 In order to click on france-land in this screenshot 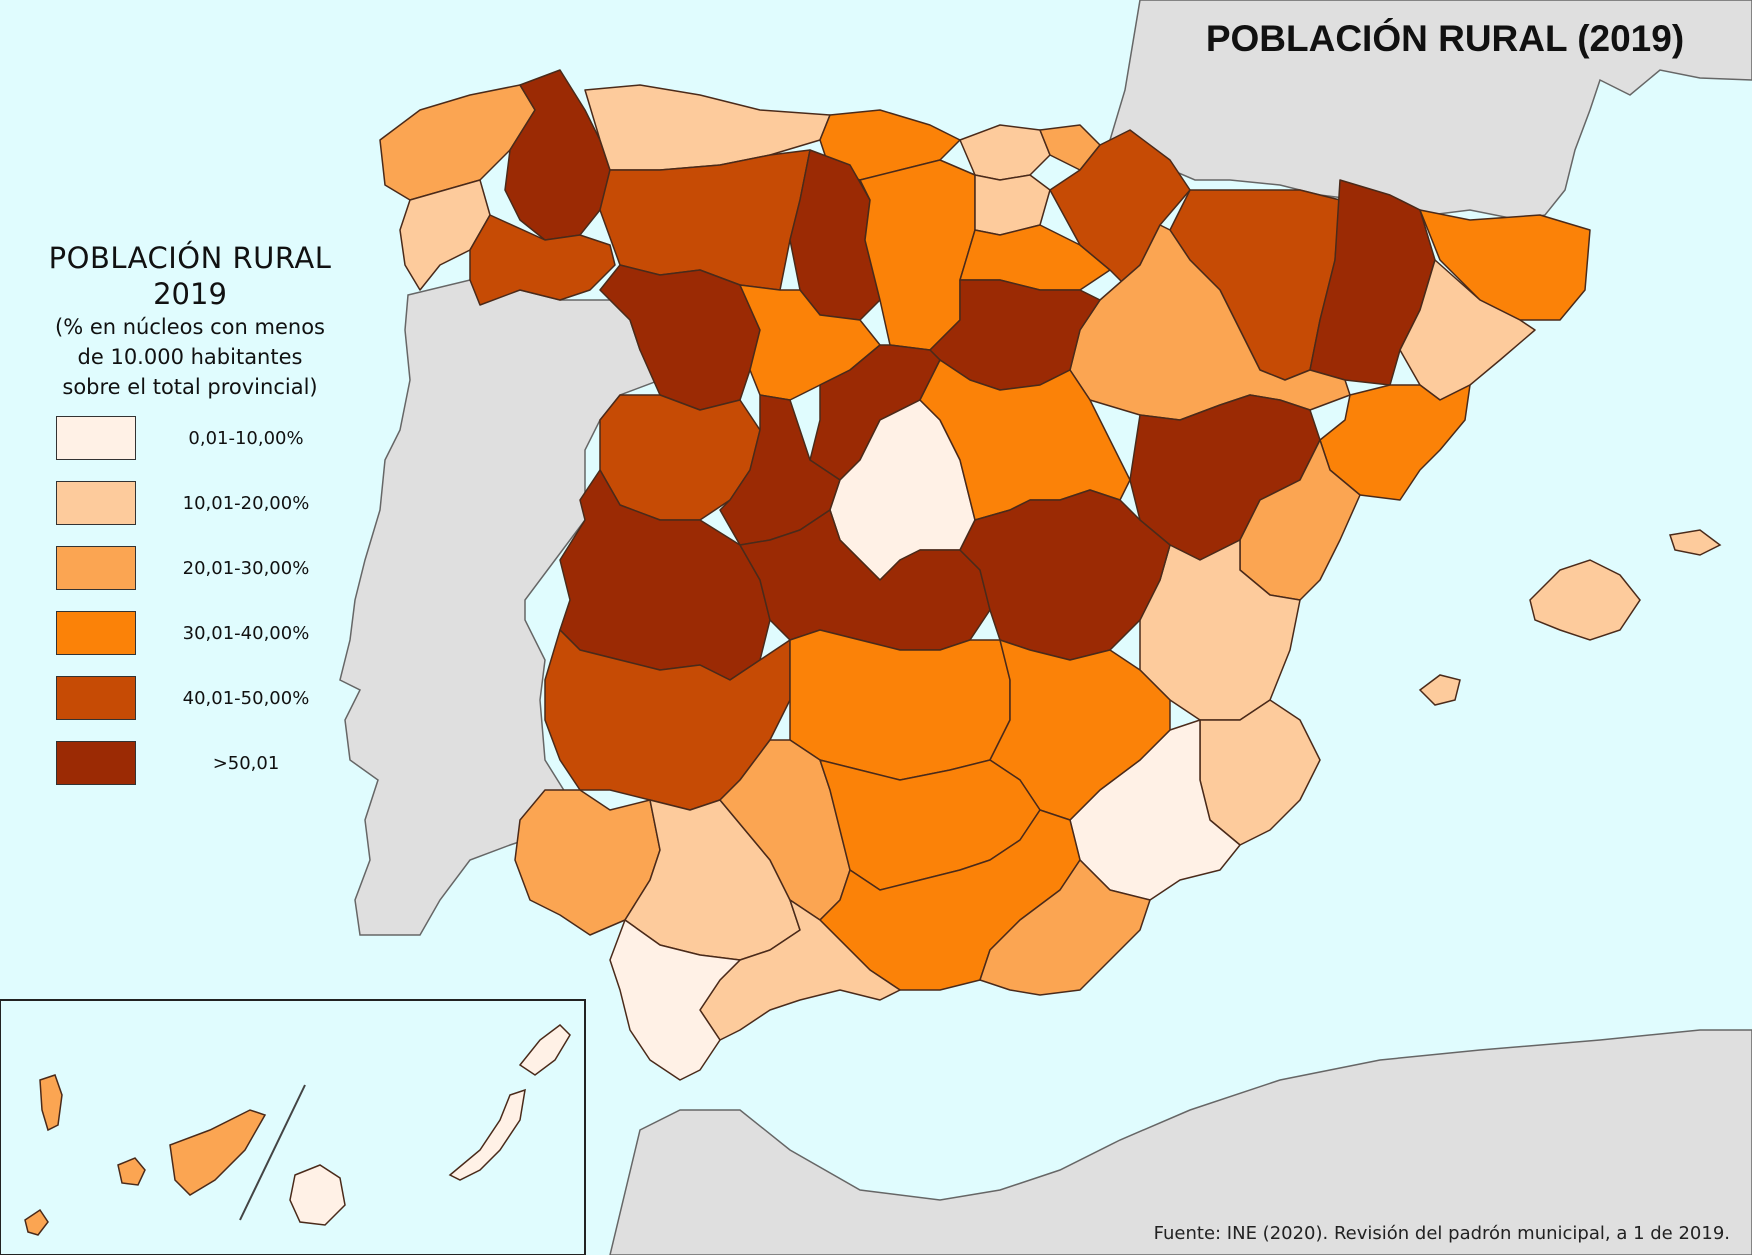, I will do `click(1430, 110)`.